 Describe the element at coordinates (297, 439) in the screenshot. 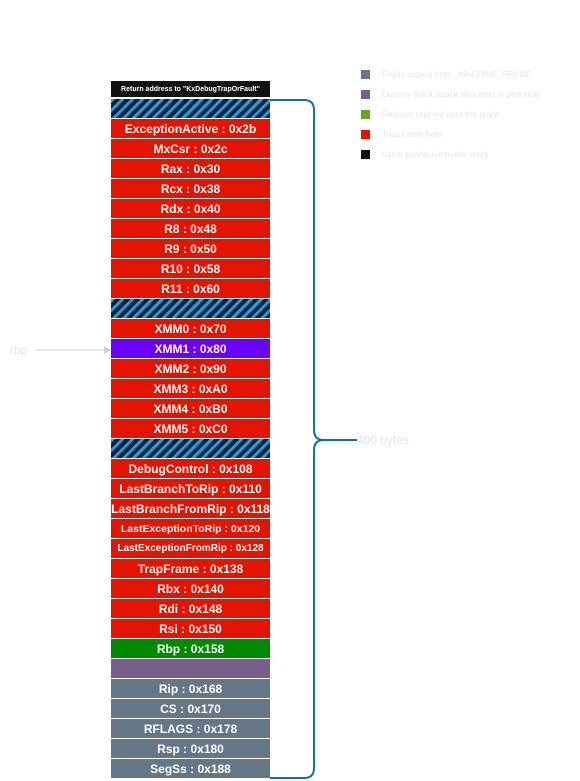

I see `size-brace` at that location.